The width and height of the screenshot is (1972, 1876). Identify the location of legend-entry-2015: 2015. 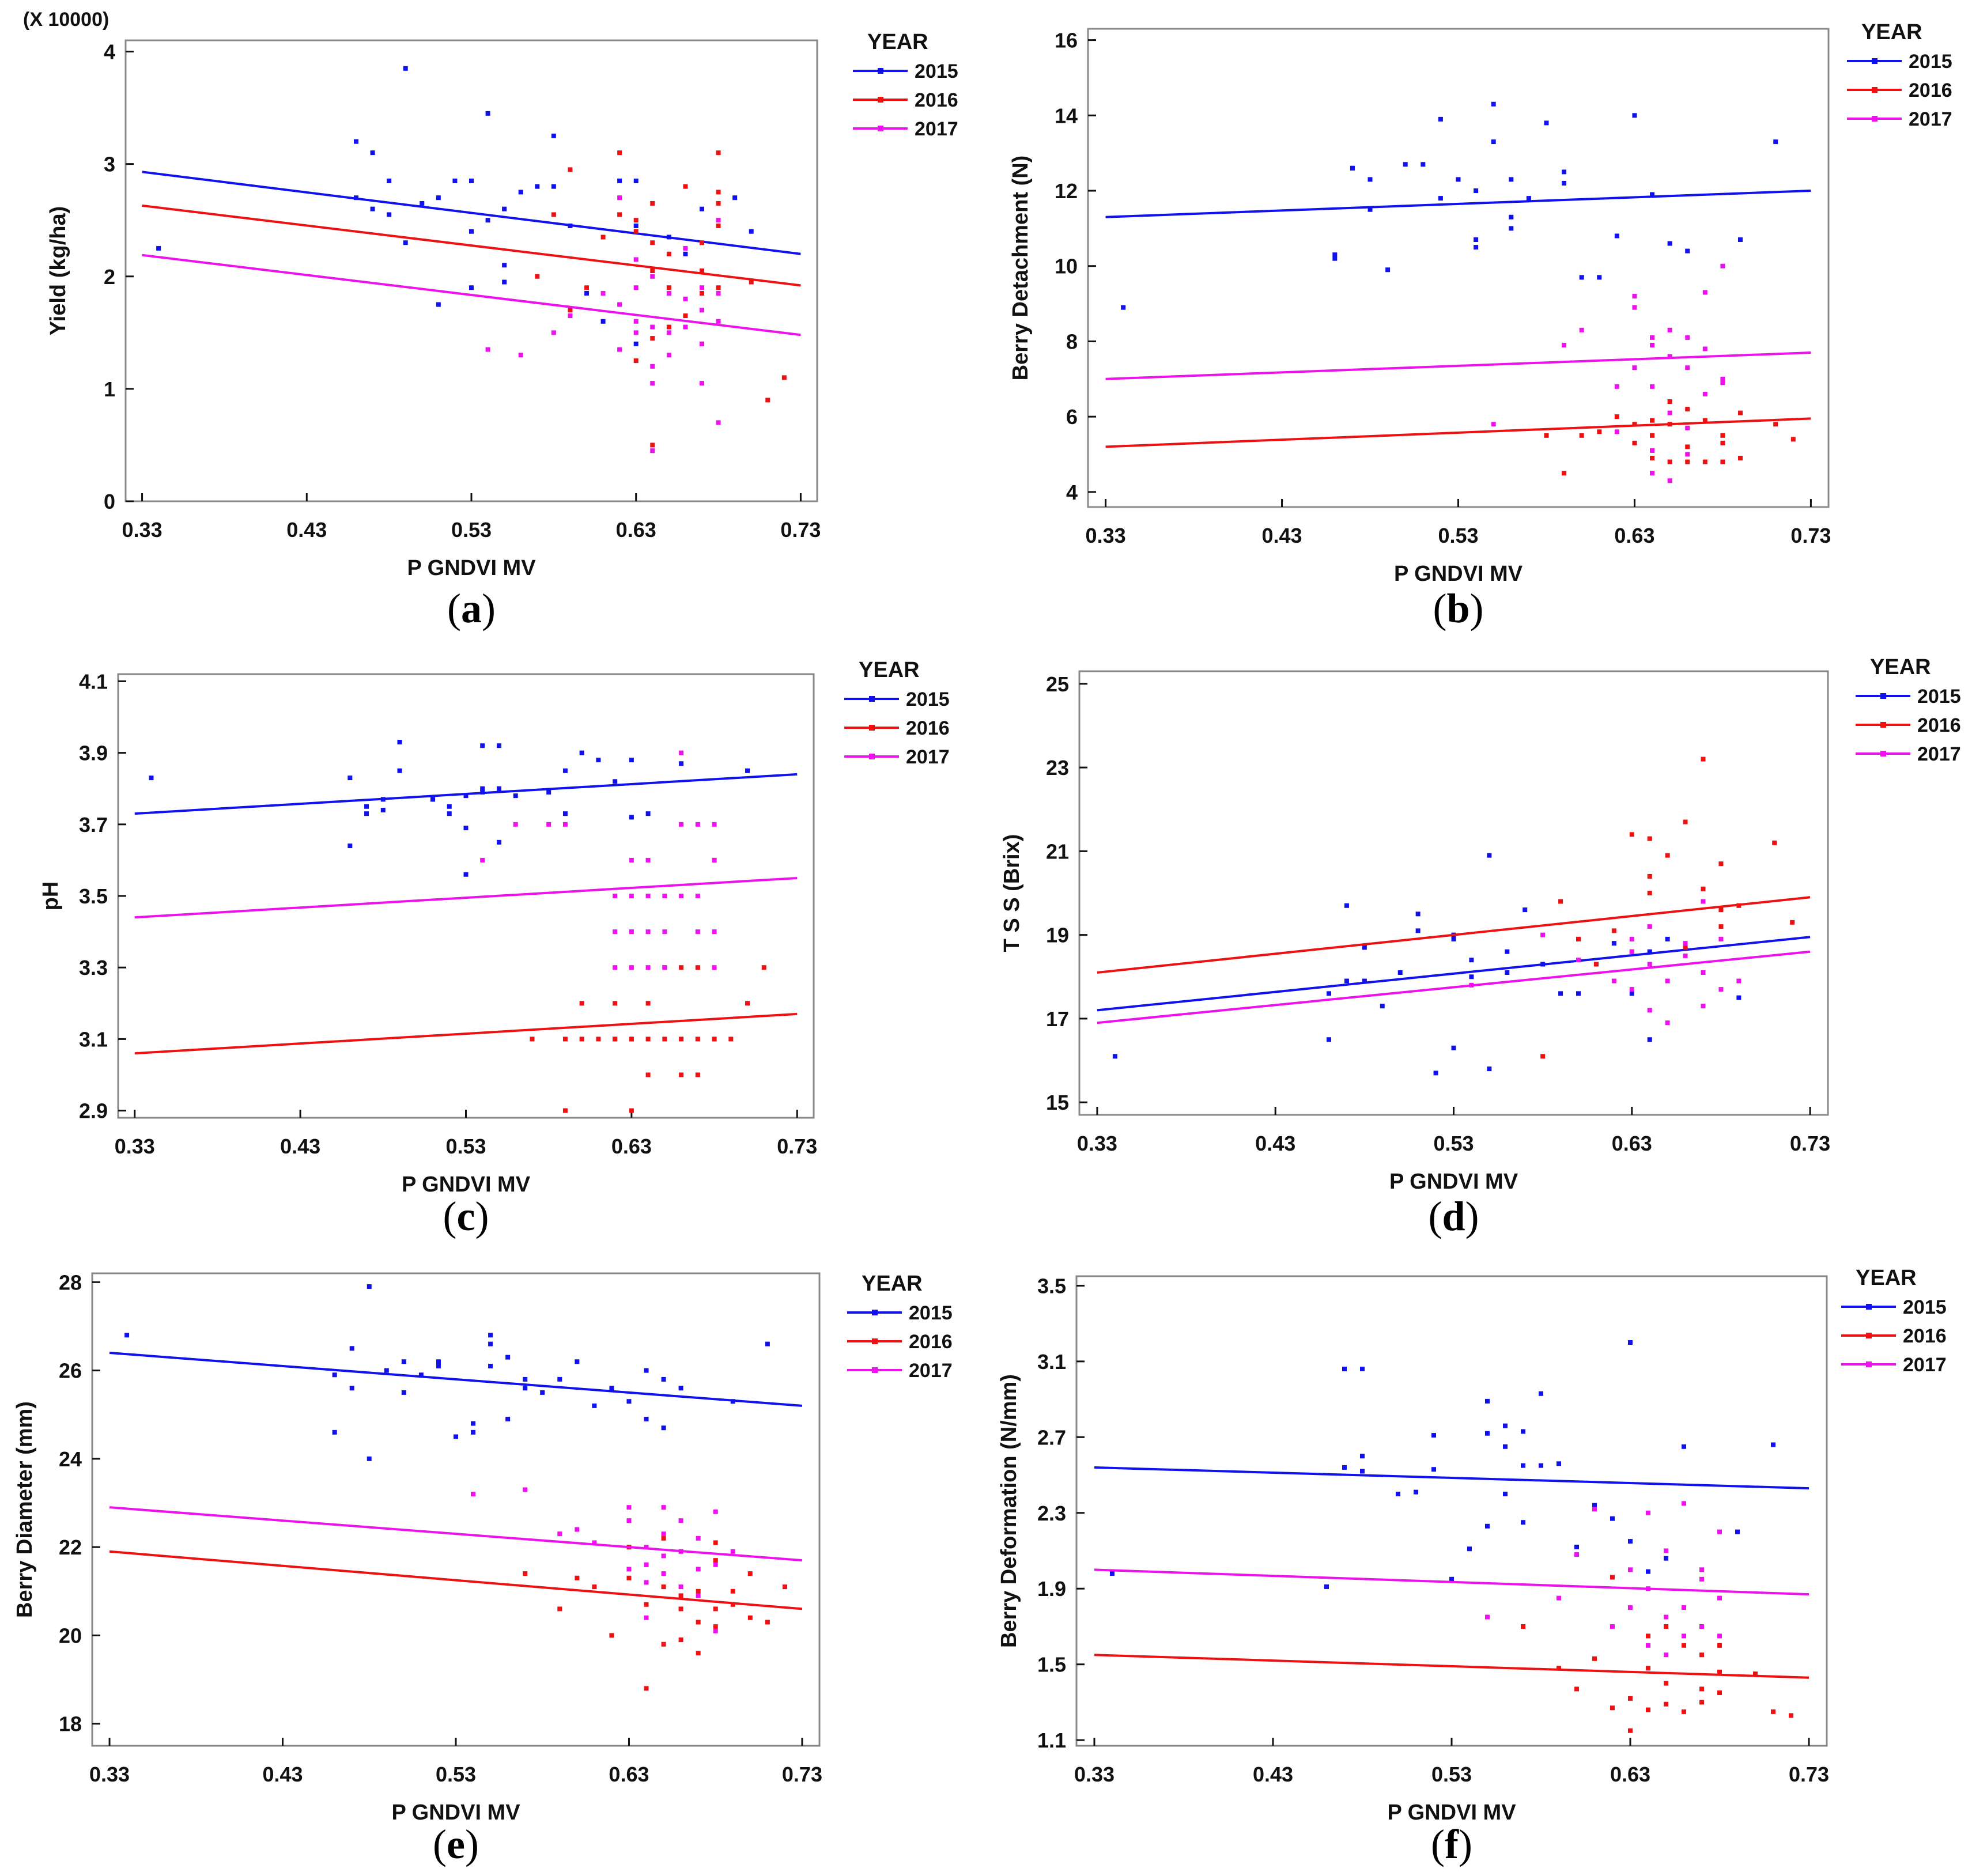
(928, 699).